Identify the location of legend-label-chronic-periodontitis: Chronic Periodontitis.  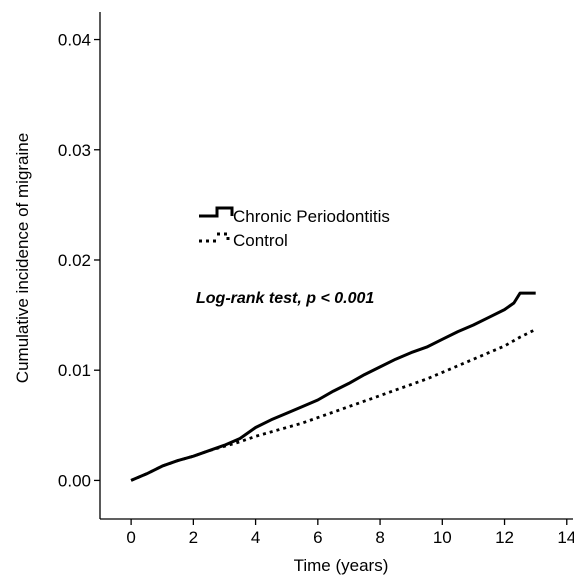
(311, 216).